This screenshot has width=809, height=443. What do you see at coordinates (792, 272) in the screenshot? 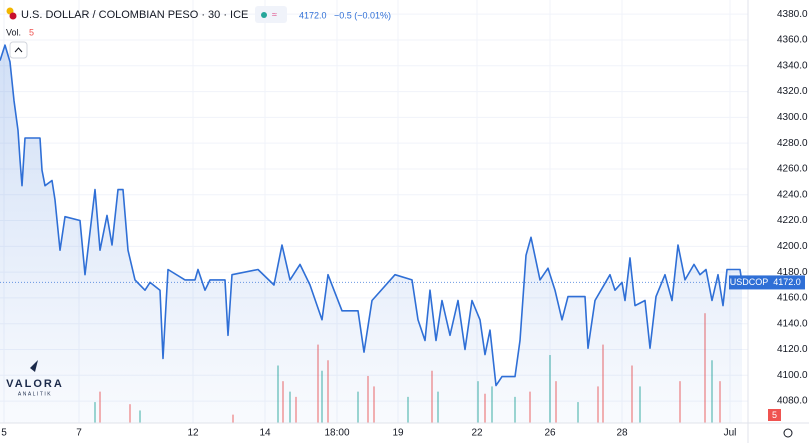
I see `y-tick-label: 4180.0` at bounding box center [792, 272].